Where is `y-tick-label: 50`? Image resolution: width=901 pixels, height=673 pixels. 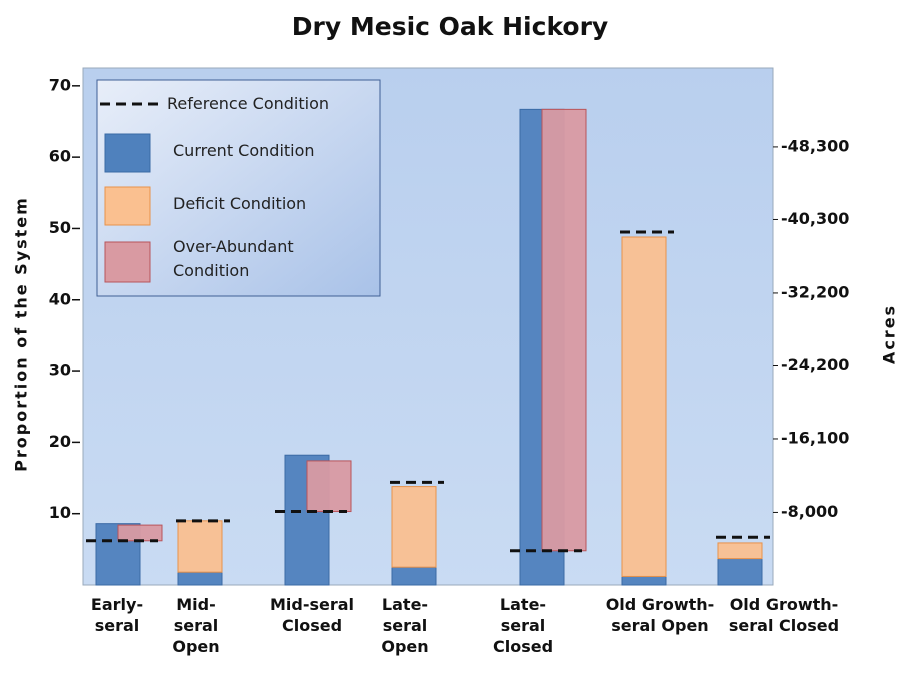 y-tick-label: 50 is located at coordinates (60, 227).